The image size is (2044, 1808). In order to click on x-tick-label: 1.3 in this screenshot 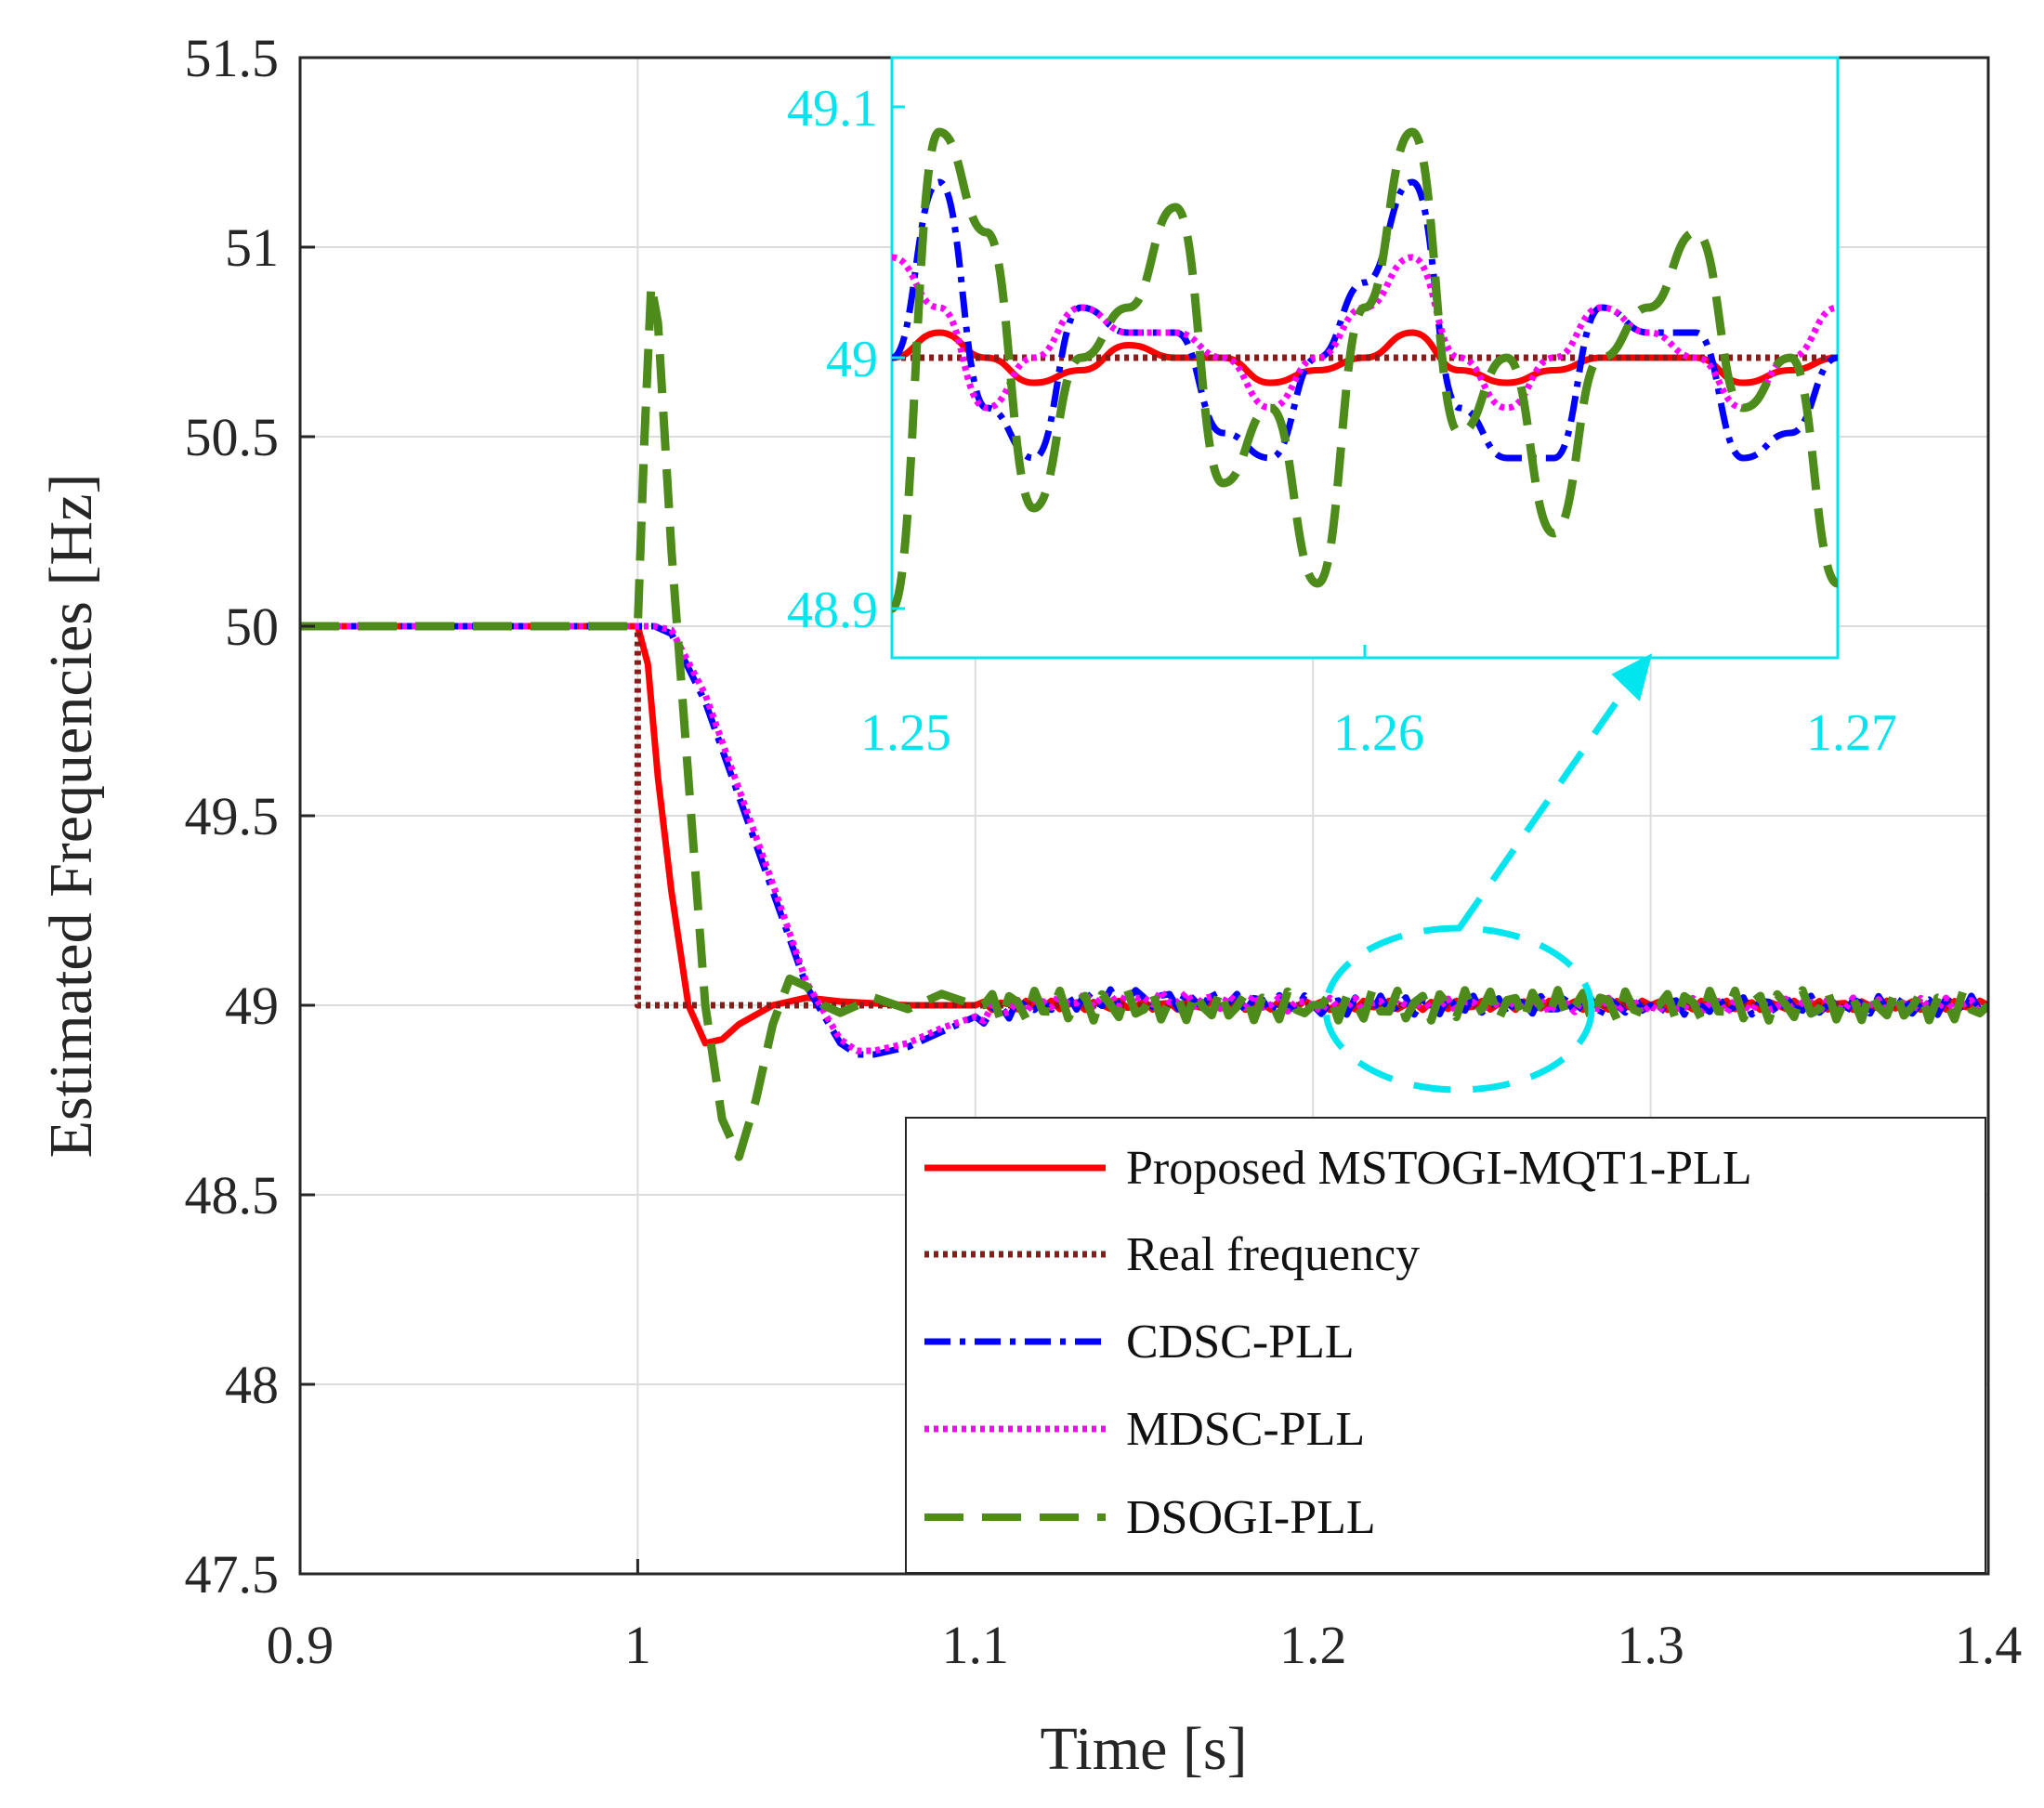, I will do `click(1650, 1645)`.